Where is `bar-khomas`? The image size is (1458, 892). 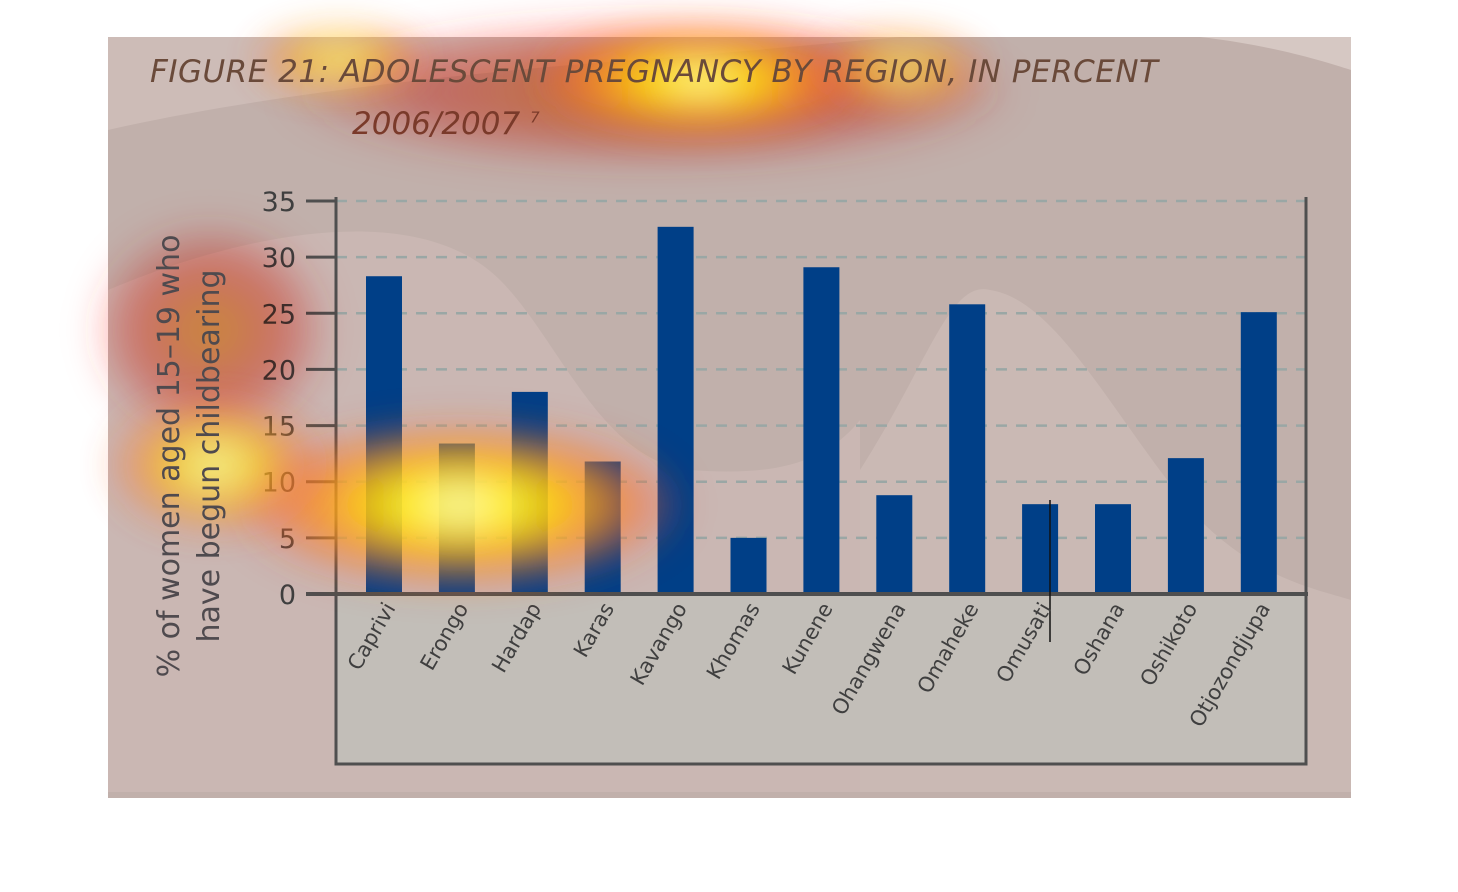
bar-khomas is located at coordinates (748, 565).